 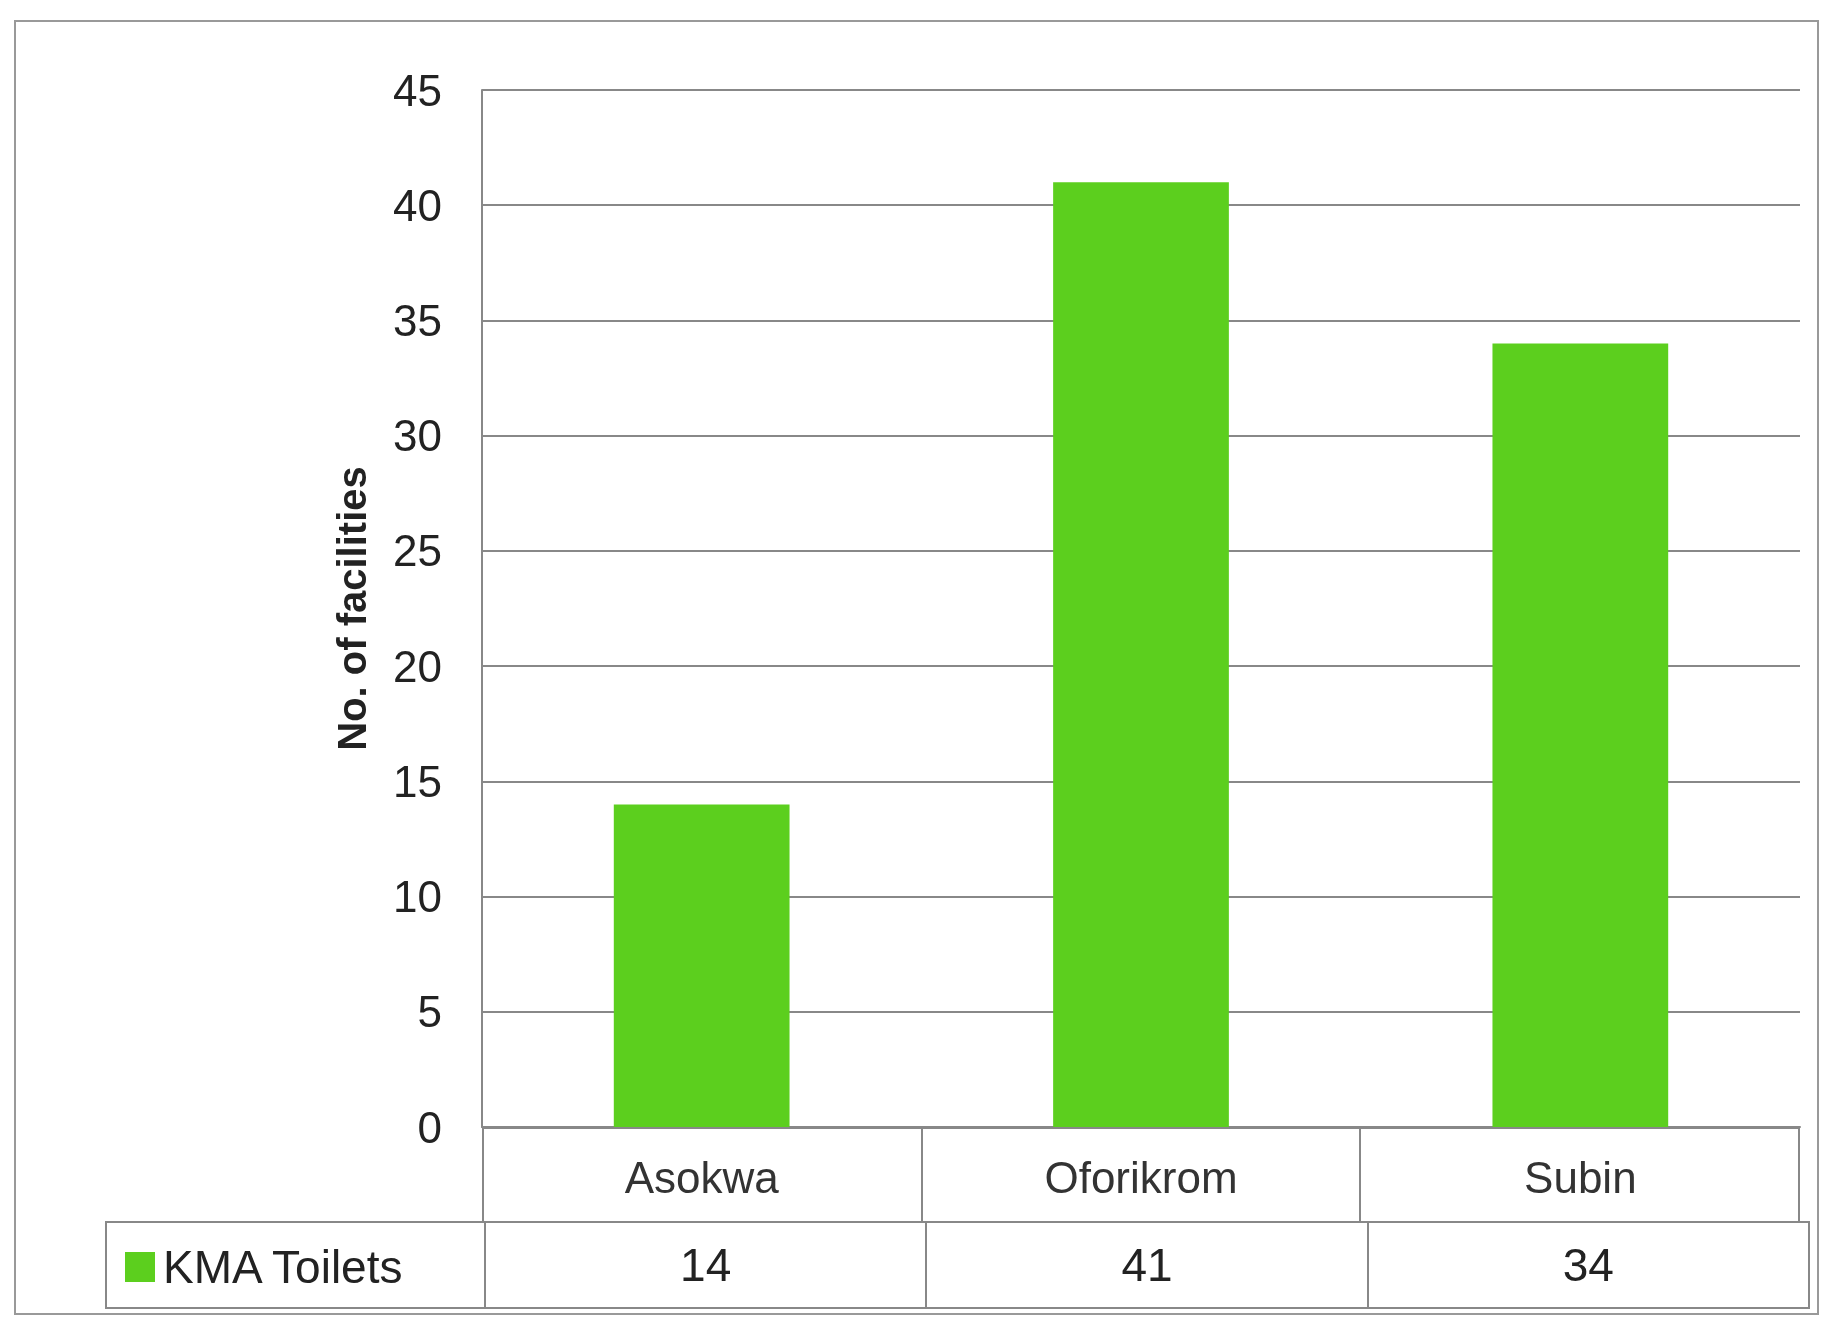 What do you see at coordinates (1147, 1265) in the screenshot?
I see `data-label: 41` at bounding box center [1147, 1265].